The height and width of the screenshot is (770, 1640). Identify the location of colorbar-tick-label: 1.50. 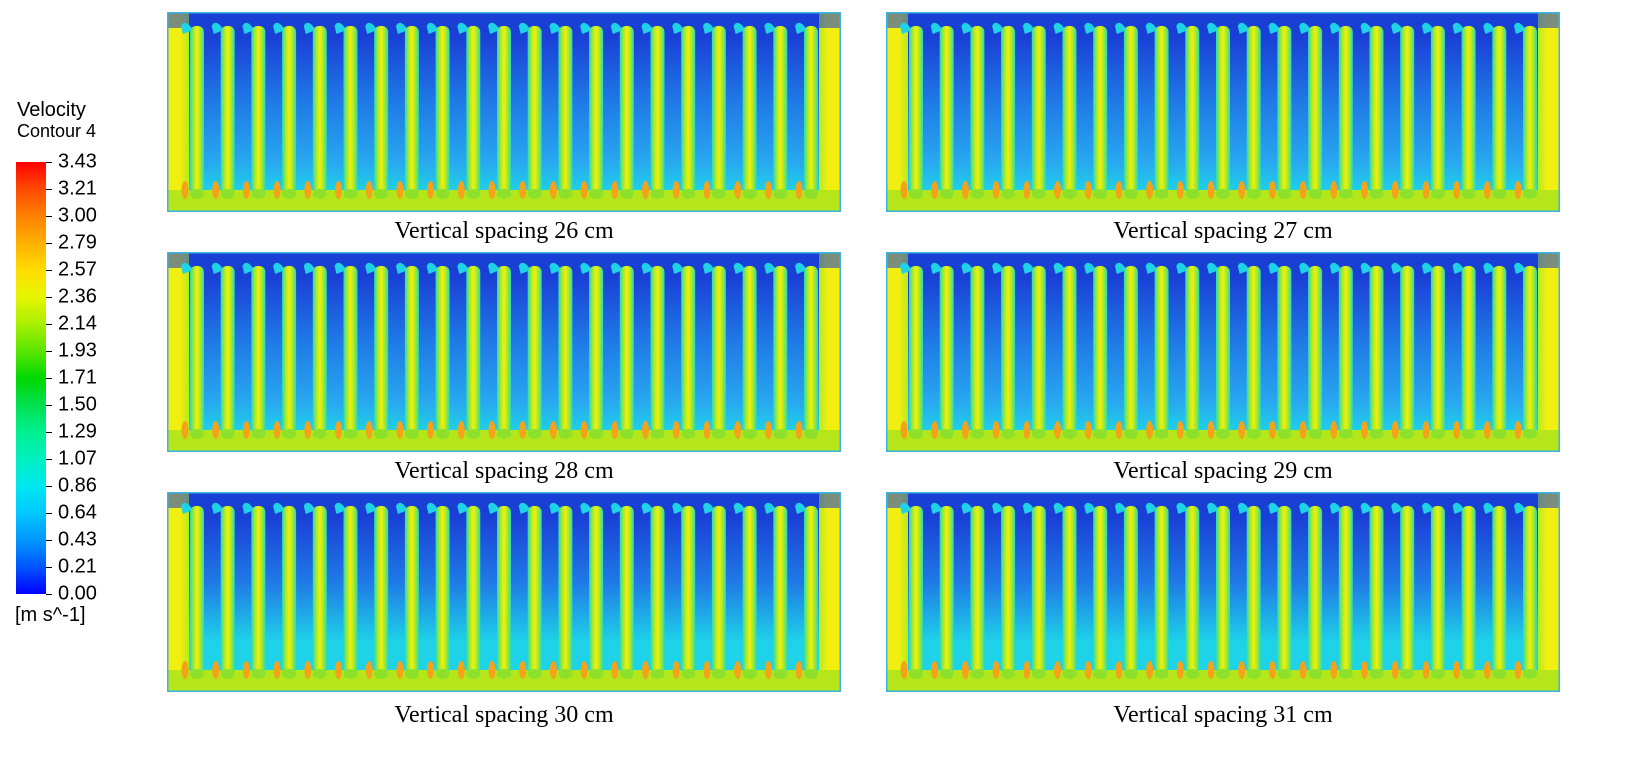
(77, 404).